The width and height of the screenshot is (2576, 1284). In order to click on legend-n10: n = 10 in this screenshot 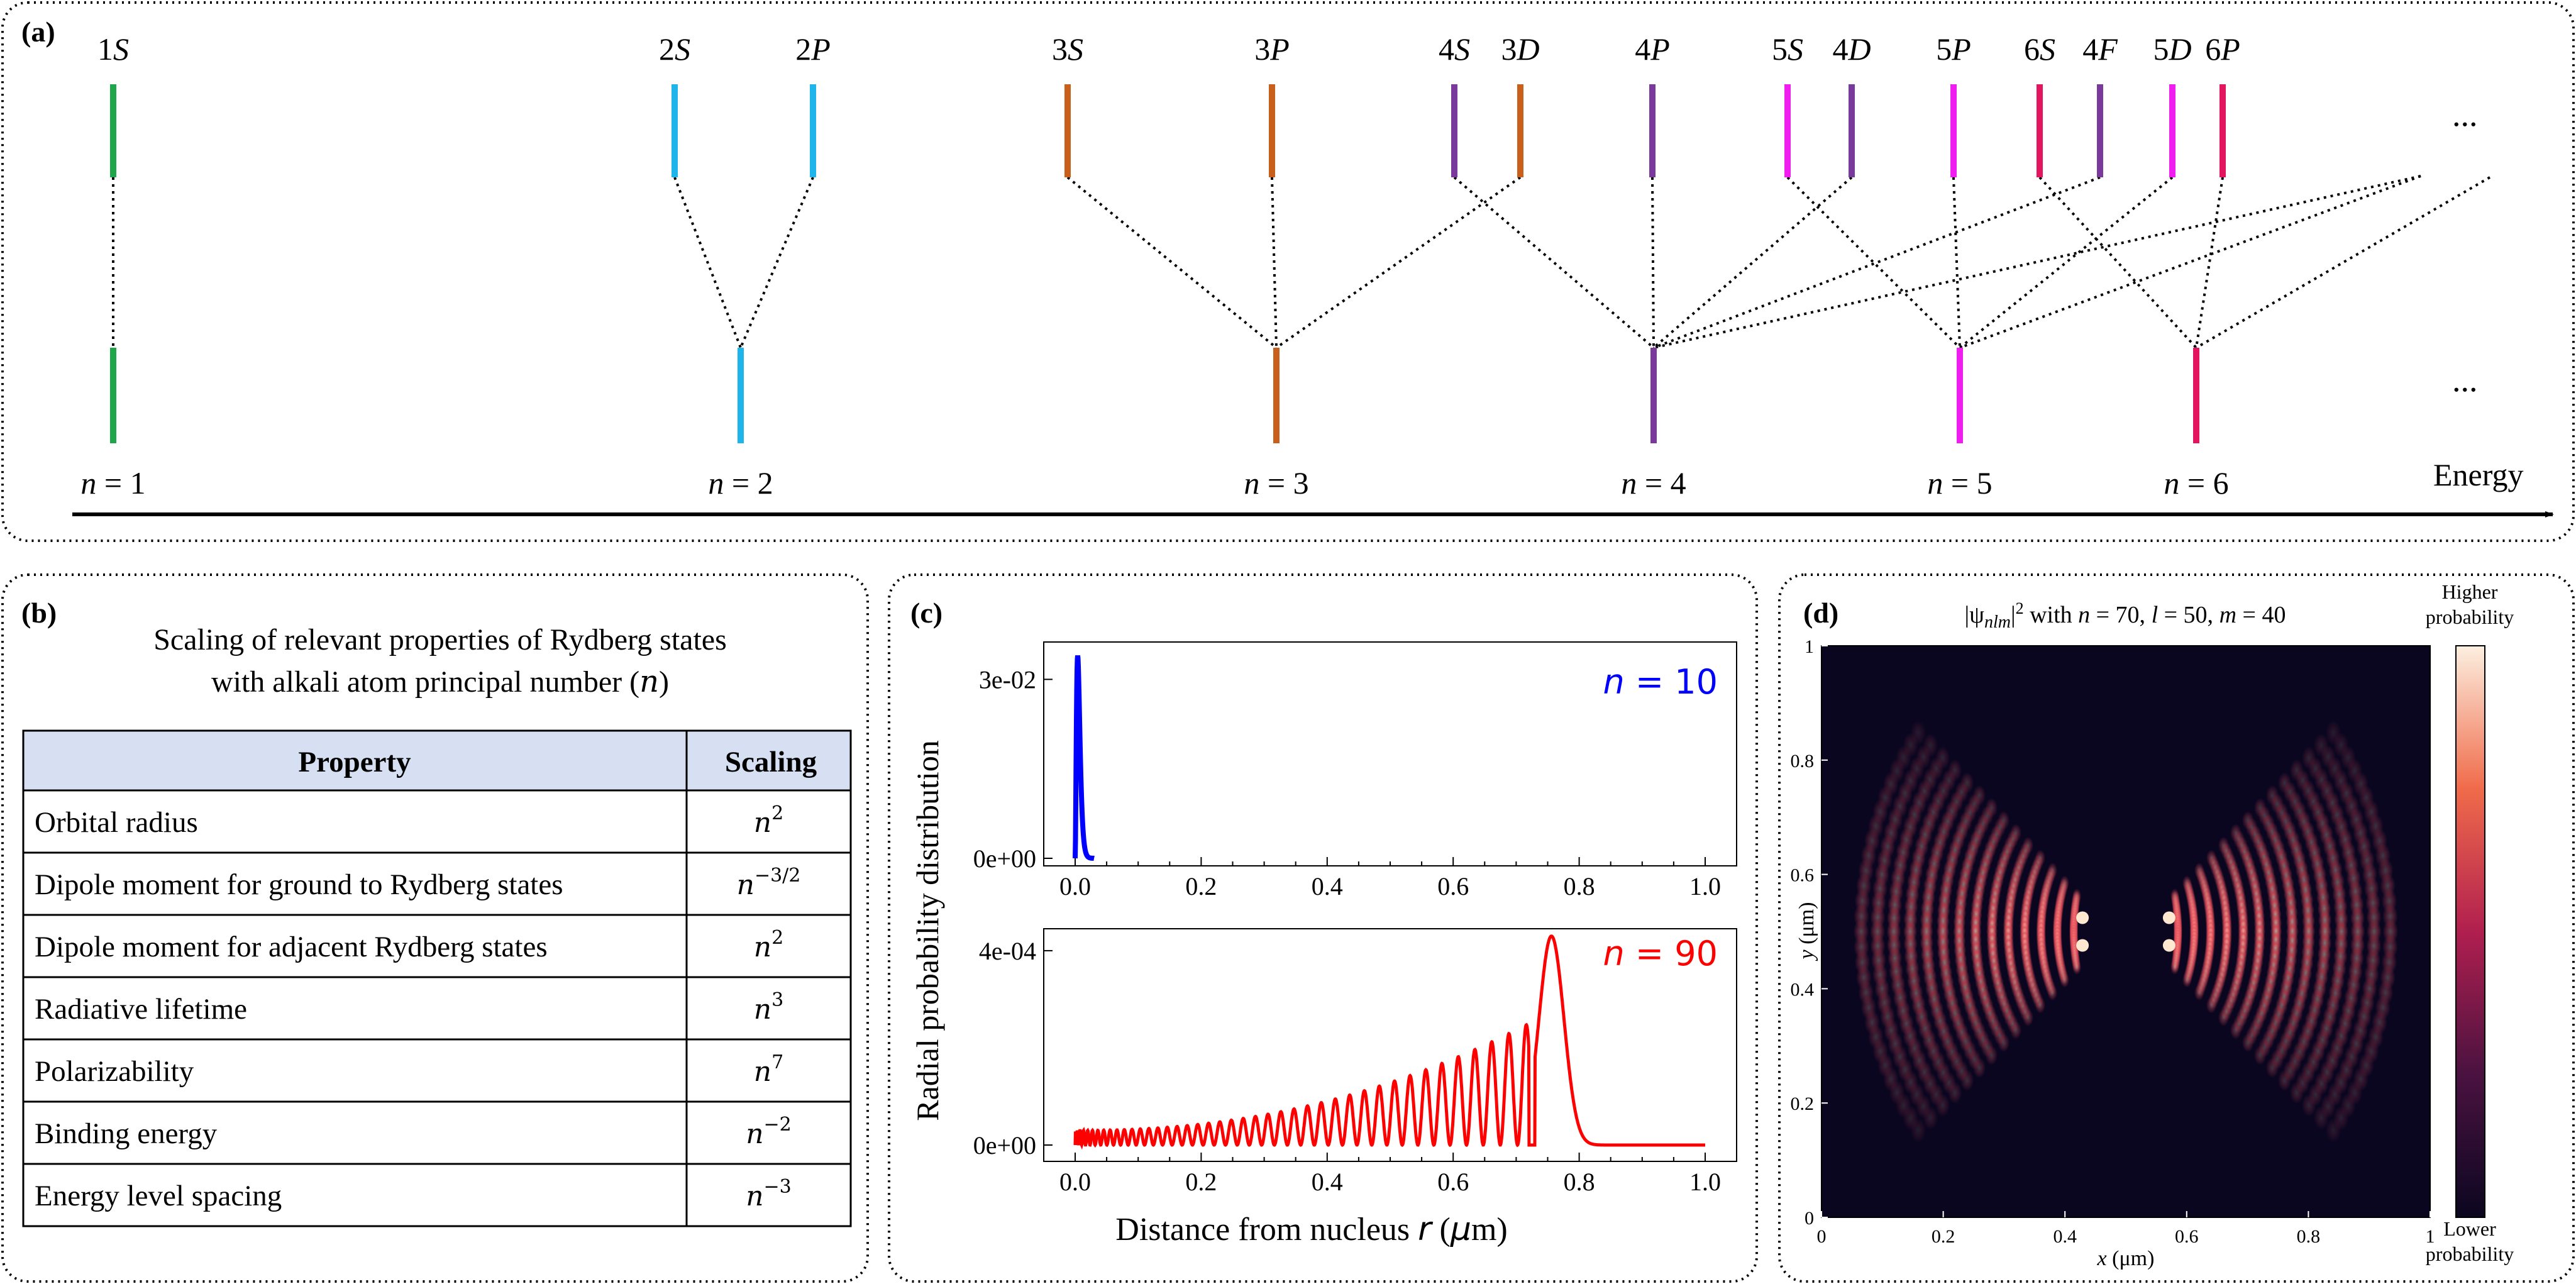, I will do `click(1660, 682)`.